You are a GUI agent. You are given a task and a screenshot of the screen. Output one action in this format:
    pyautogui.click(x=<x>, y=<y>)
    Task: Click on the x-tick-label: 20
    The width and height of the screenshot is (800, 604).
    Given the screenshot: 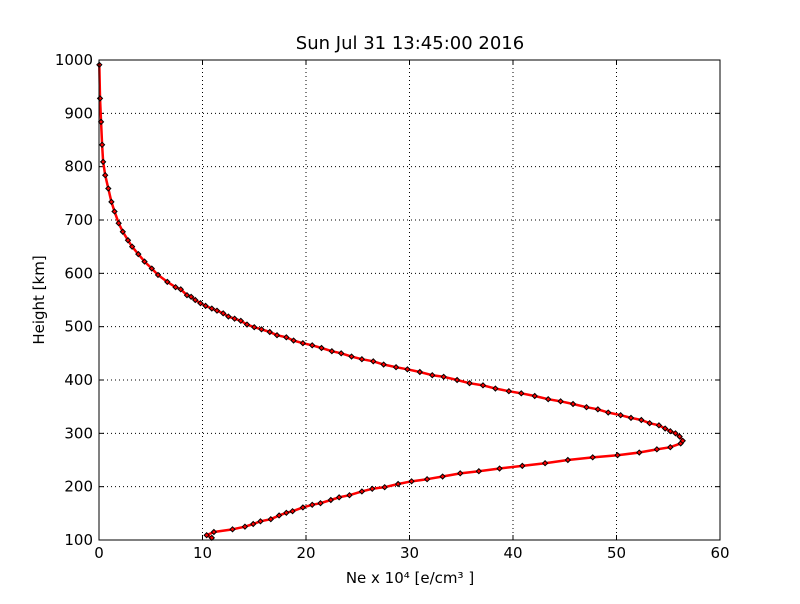 What is the action you would take?
    pyautogui.click(x=305, y=553)
    